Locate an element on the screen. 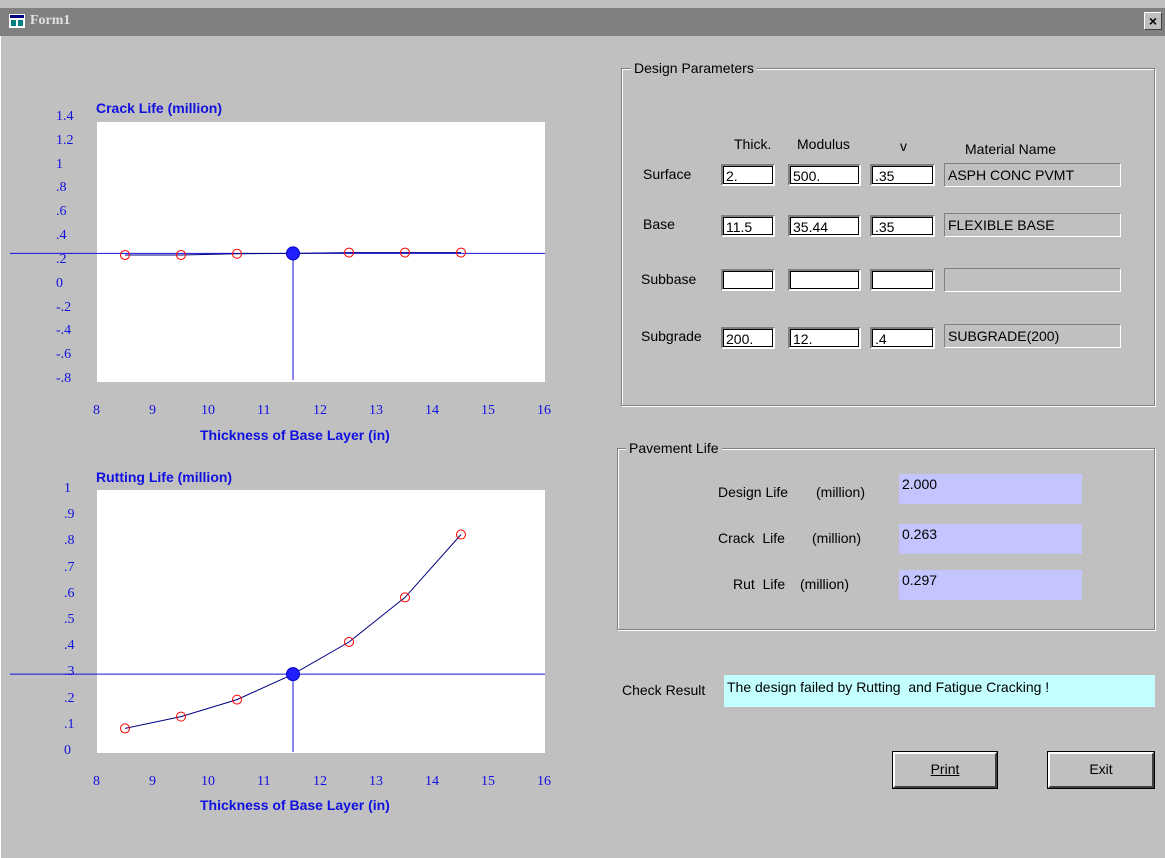 The height and width of the screenshot is (858, 1165). crack-chart-x-tick: 12 is located at coordinates (320, 410).